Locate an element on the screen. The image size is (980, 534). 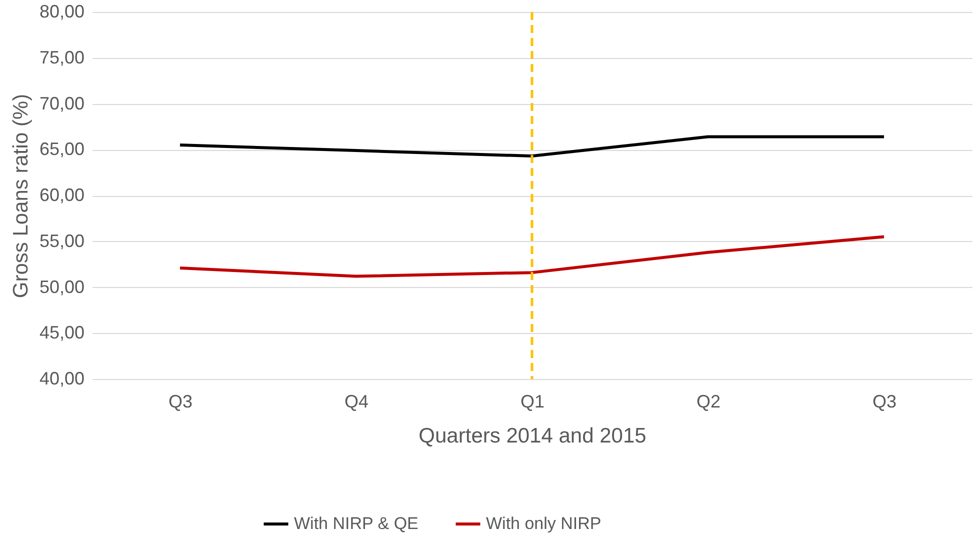
x-tick-label: Q1 is located at coordinates (532, 402).